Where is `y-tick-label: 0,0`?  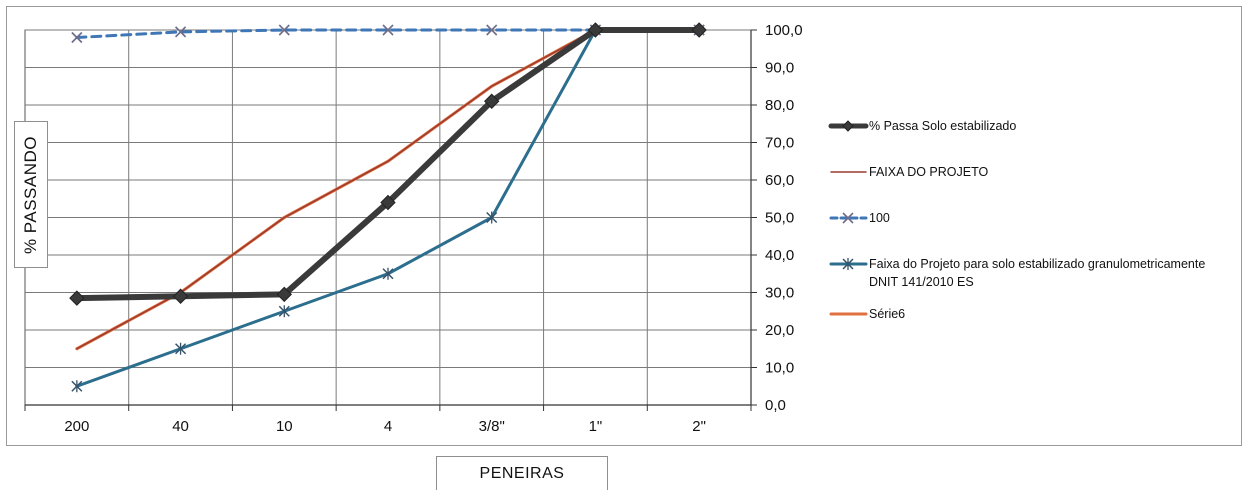
y-tick-label: 0,0 is located at coordinates (775, 405).